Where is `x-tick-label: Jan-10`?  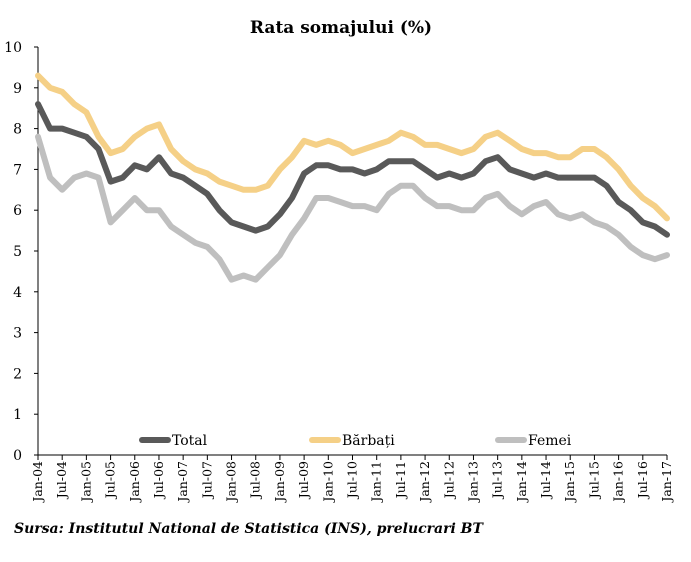
x-tick-label: Jan-10 is located at coordinates (327, 482).